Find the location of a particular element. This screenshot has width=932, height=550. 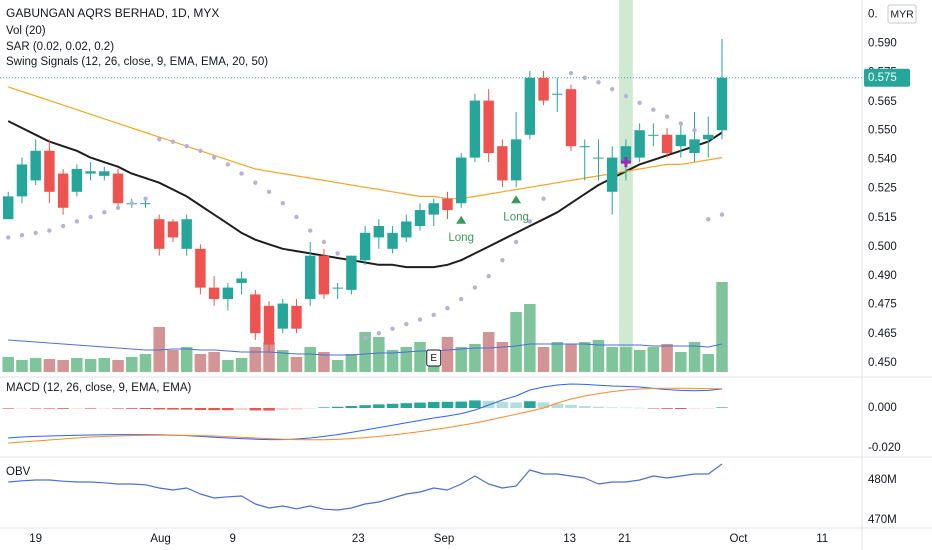

y-tick-label: 480M is located at coordinates (882, 480).